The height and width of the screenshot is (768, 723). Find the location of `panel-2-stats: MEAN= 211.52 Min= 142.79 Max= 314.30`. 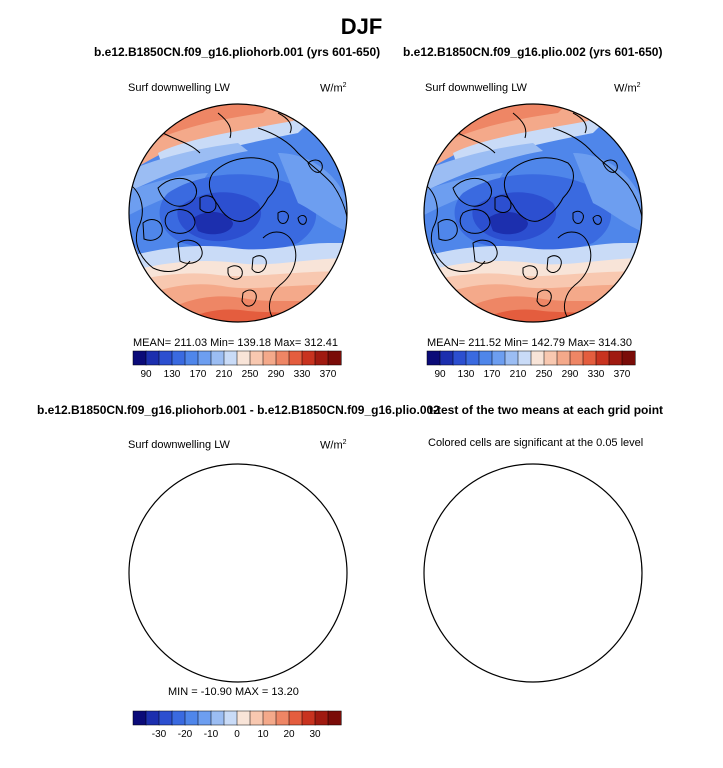

panel-2-stats: MEAN= 211.52 Min= 142.79 Max= 314.30 is located at coordinates (529, 343).